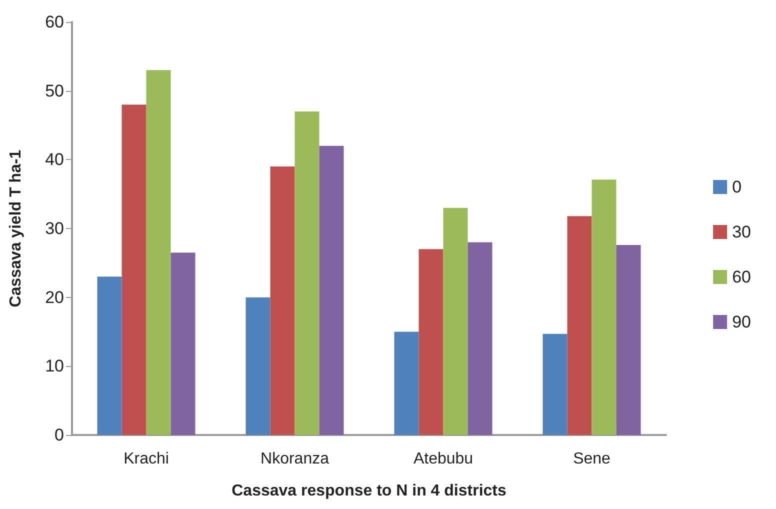 The height and width of the screenshot is (509, 776). Describe the element at coordinates (742, 322) in the screenshot. I see `legend-label: 90` at that location.